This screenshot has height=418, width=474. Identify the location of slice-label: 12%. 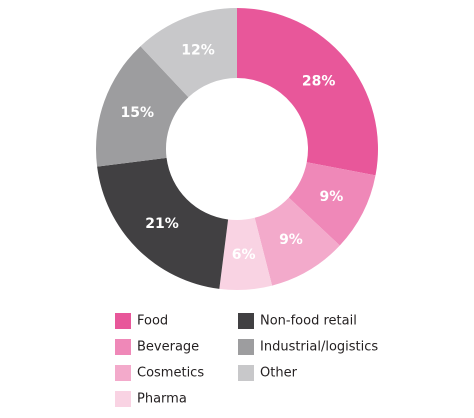
(198, 50).